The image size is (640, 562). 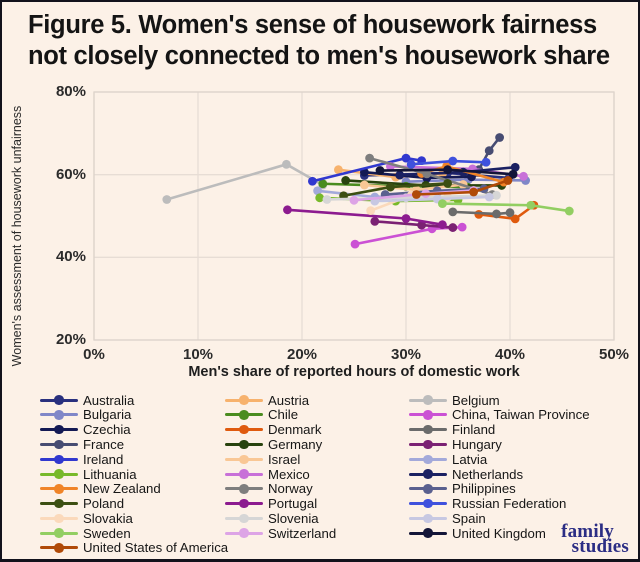 I want to click on legend-item: Belgium, so click(x=521, y=400).